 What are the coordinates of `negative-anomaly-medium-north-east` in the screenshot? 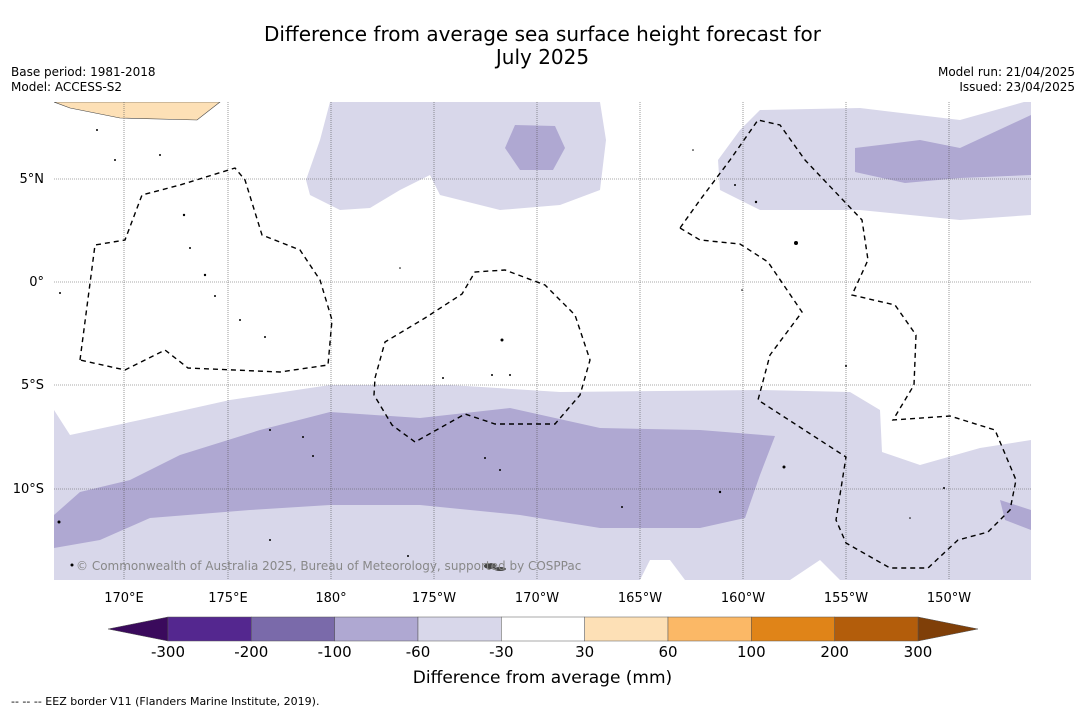 It's located at (943, 149).